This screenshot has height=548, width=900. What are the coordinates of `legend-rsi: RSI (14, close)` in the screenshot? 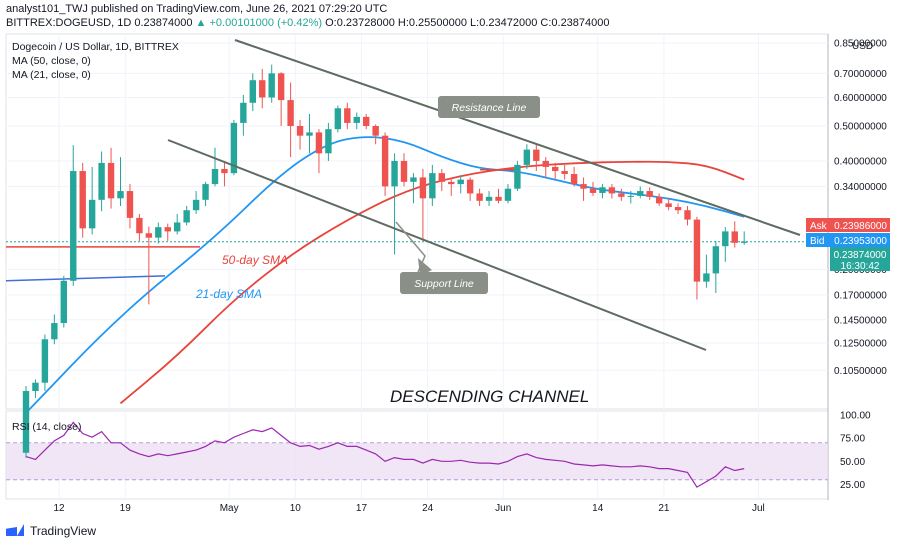 It's located at (46, 427).